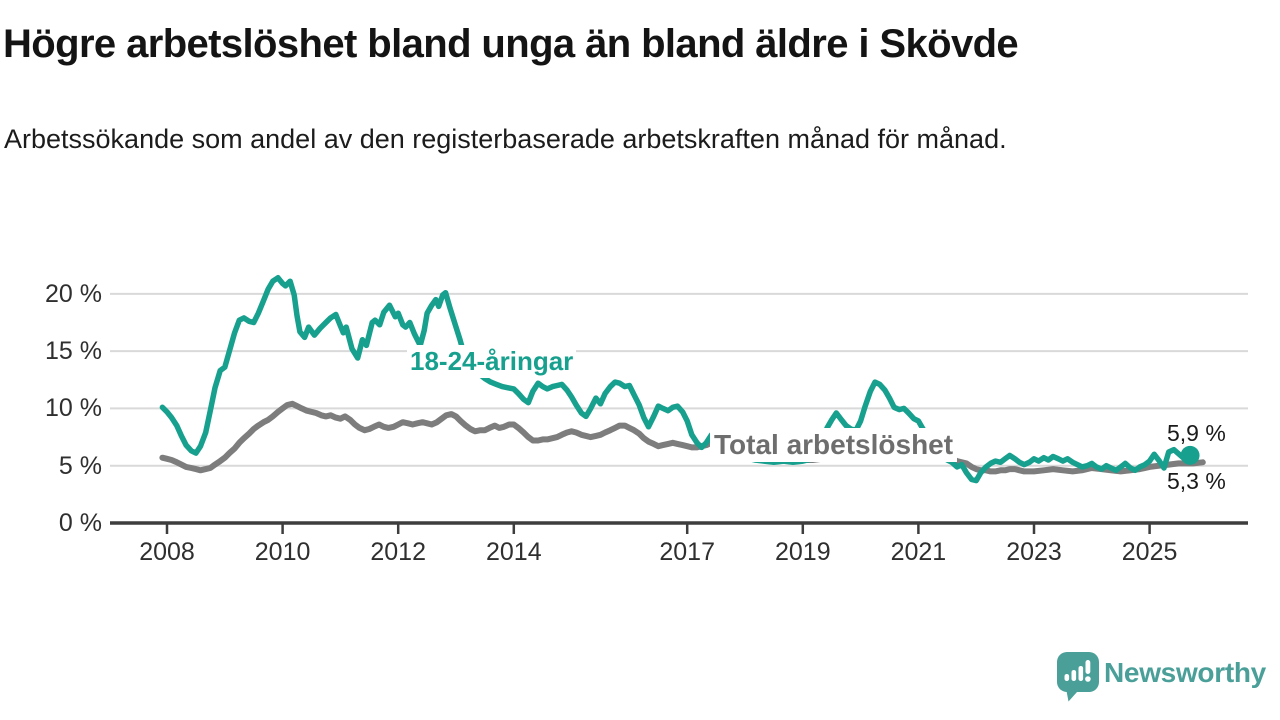 Image resolution: width=1280 pixels, height=720 pixels. I want to click on x-axis-label-2012: 2012, so click(398, 552).